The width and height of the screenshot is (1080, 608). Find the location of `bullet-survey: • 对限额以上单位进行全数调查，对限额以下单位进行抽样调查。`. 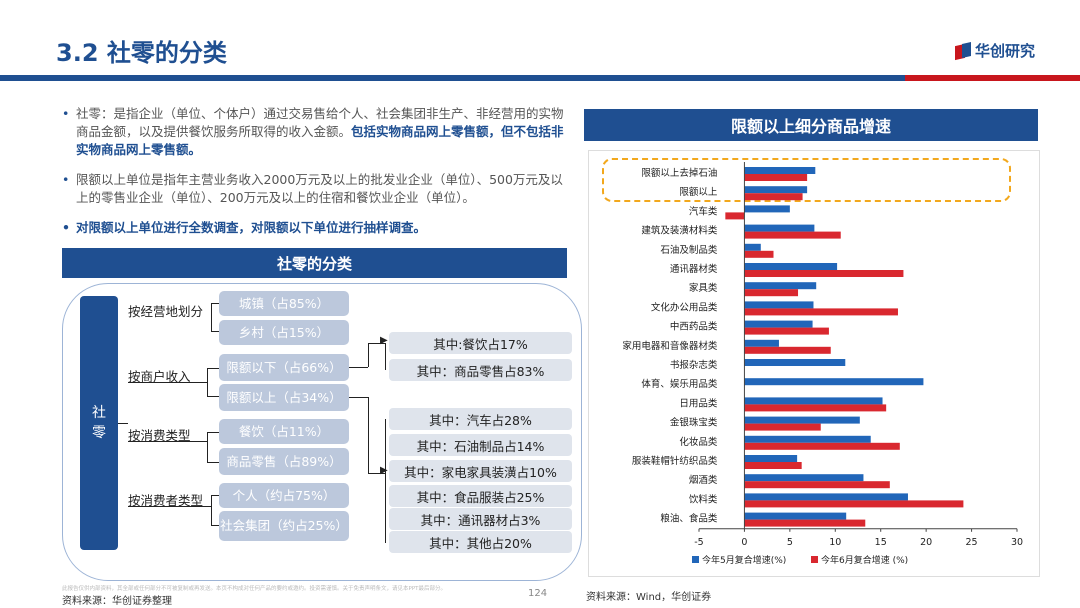

bullet-survey: • 对限额以上单位进行全数调查，对限额以下单位进行抽样调查。 is located at coordinates (244, 227).